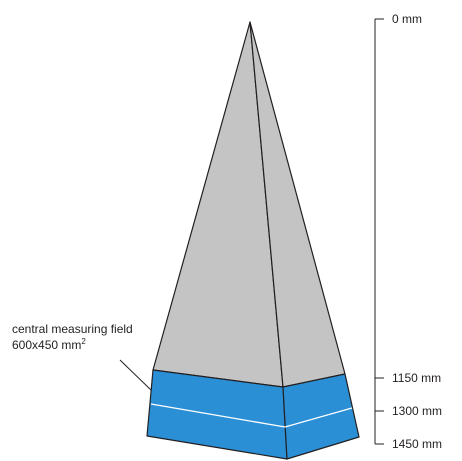 This screenshot has height=461, width=462. I want to click on band-divider-line, so click(251, 415).